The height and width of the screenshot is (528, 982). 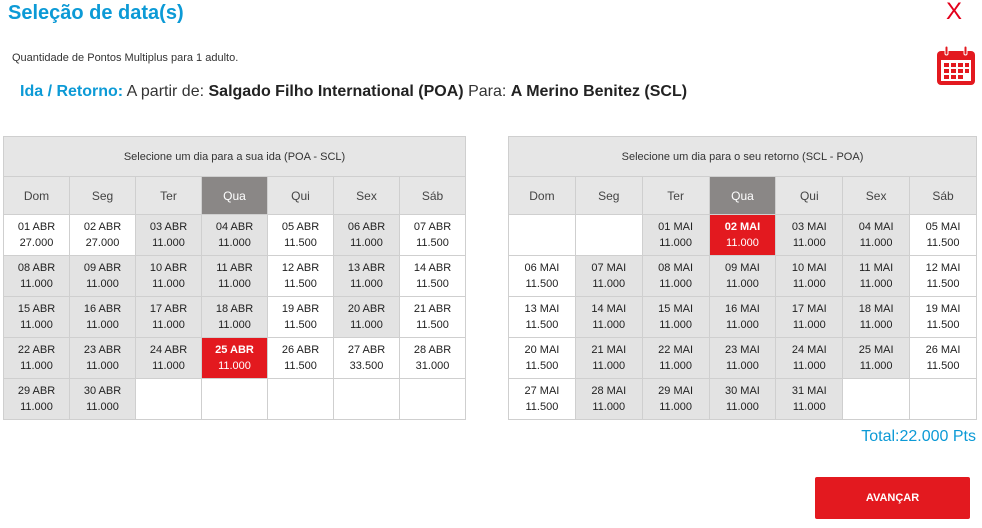 What do you see at coordinates (234, 195) in the screenshot?
I see `weekday-header: Qua` at bounding box center [234, 195].